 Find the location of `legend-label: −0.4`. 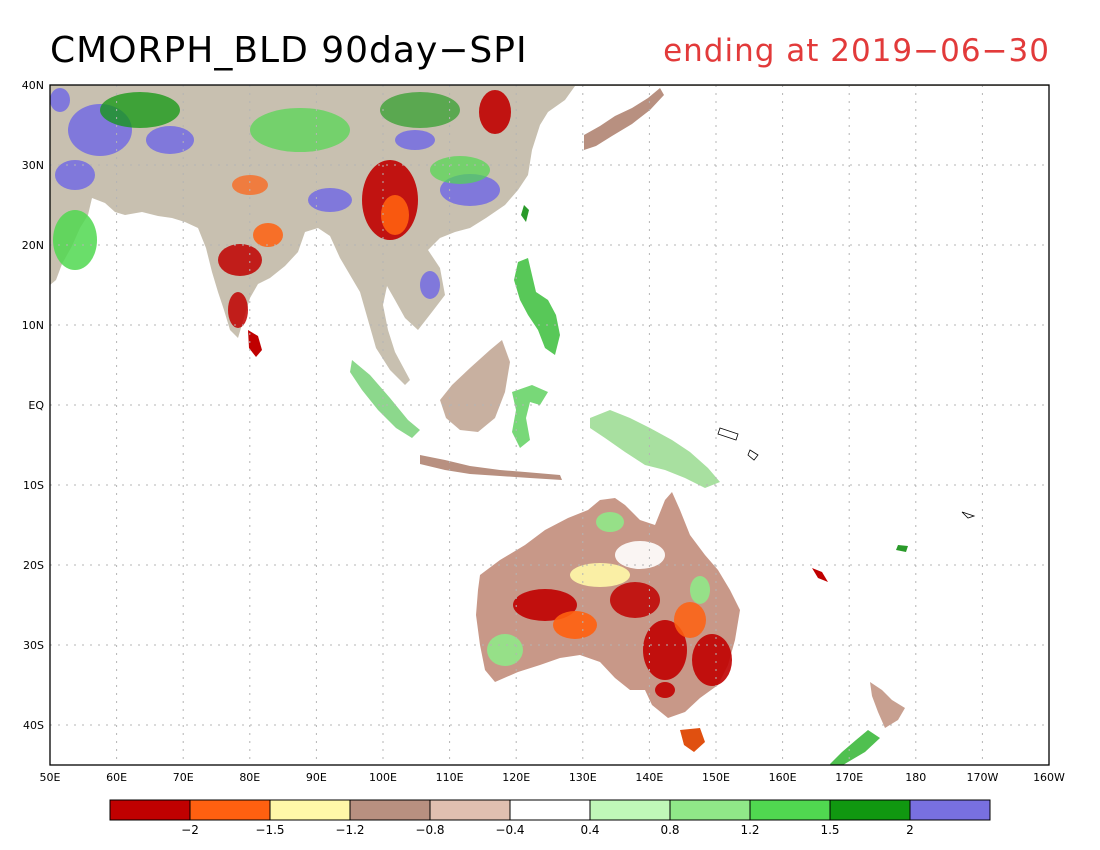

legend-label: −0.4 is located at coordinates (509, 830).